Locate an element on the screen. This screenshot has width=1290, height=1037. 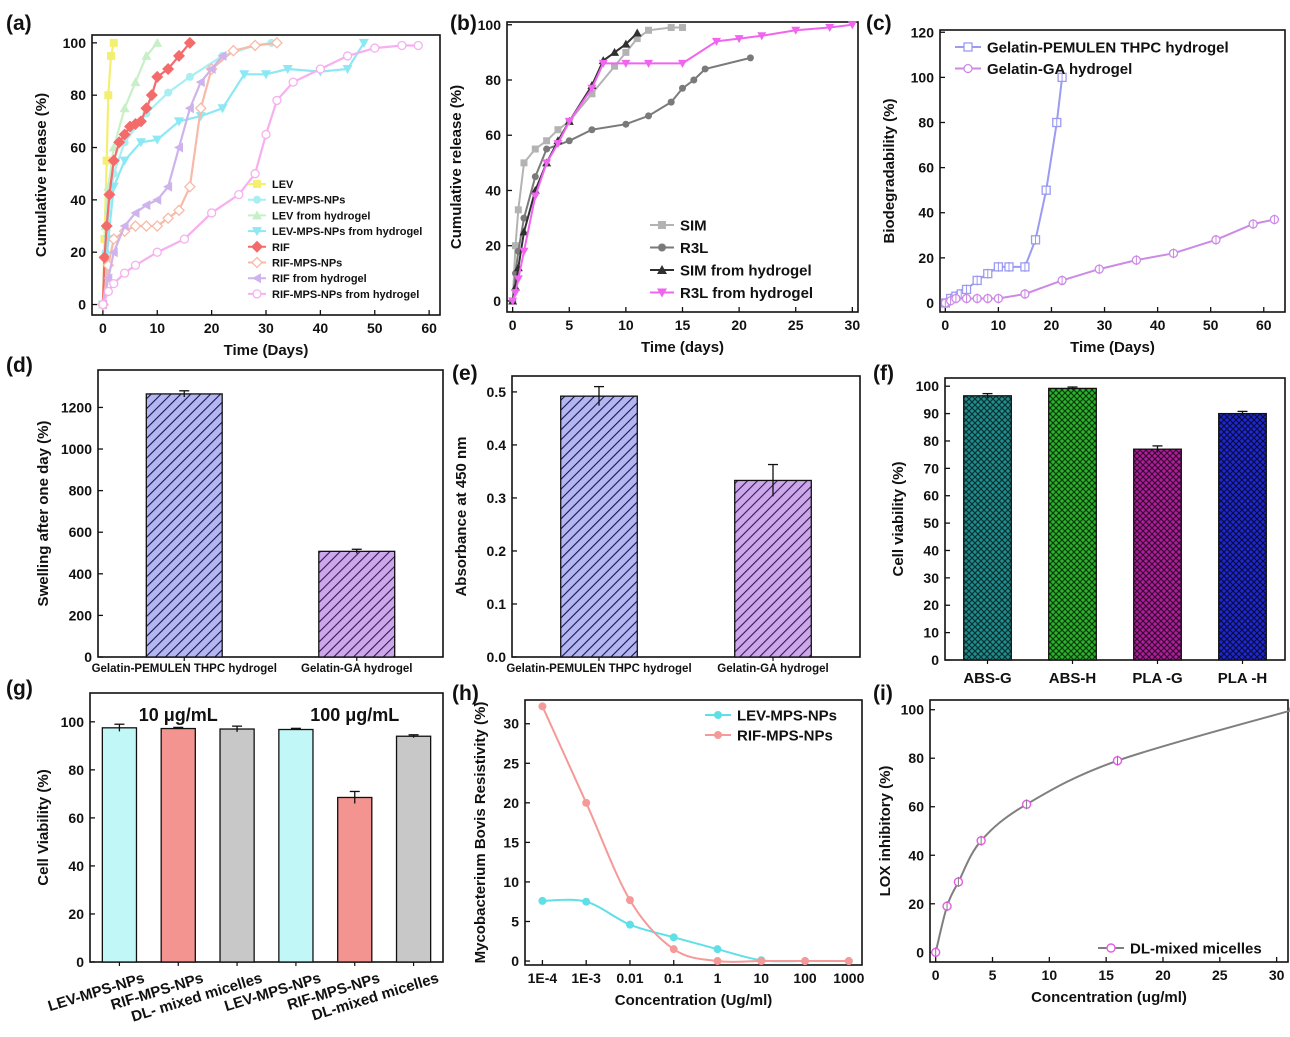
legend: DL-mixed micelles is located at coordinates (1180, 948).